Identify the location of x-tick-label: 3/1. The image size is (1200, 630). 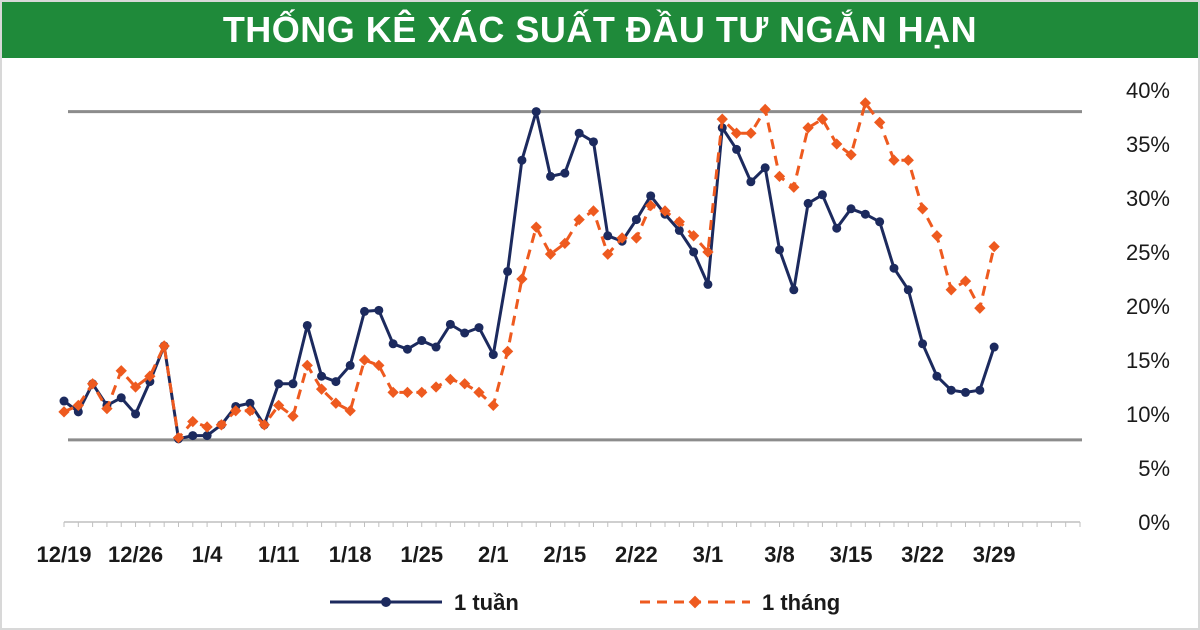
(708, 554).